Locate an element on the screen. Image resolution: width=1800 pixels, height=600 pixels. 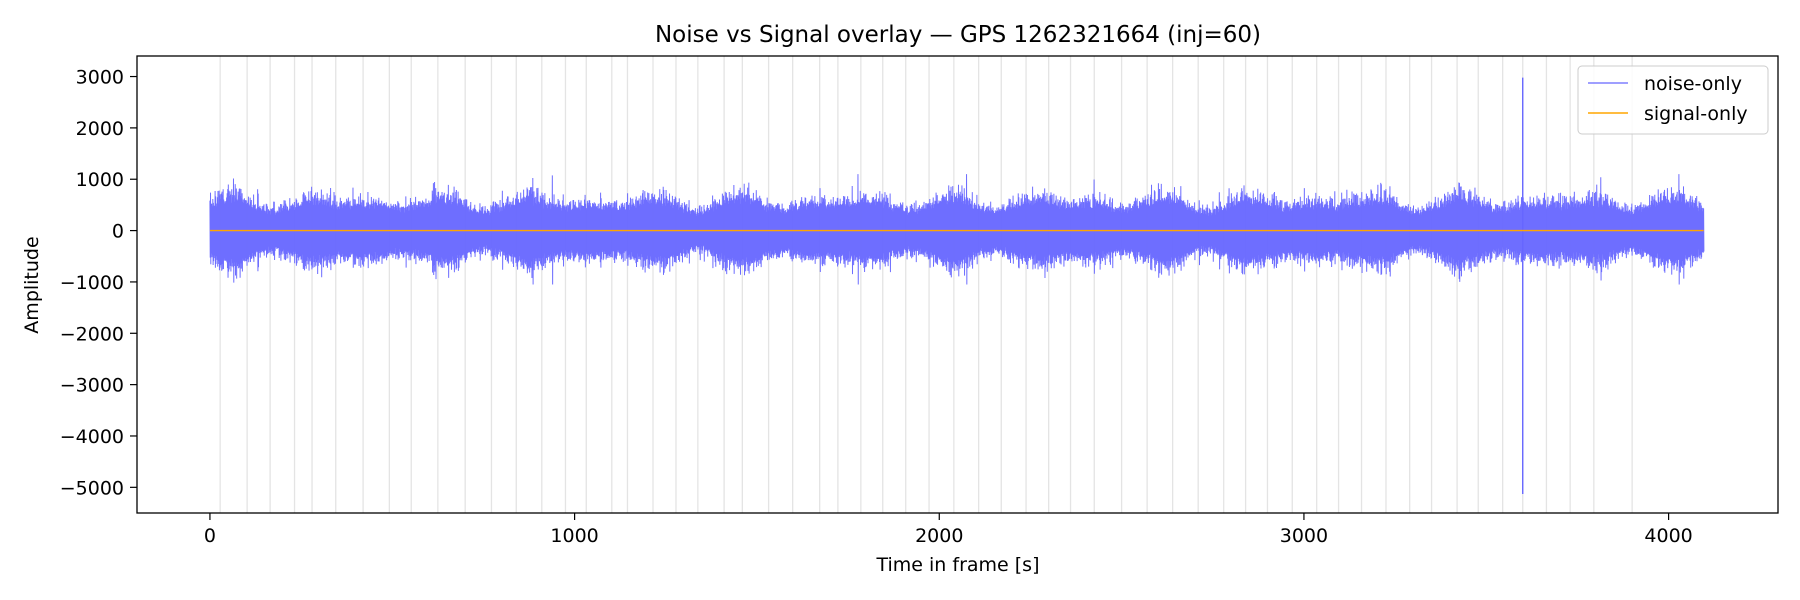
y-axis: 3000 2000 1000 0 −1000 −2000 −3000 −4000 −5000 is located at coordinates (98, 283).